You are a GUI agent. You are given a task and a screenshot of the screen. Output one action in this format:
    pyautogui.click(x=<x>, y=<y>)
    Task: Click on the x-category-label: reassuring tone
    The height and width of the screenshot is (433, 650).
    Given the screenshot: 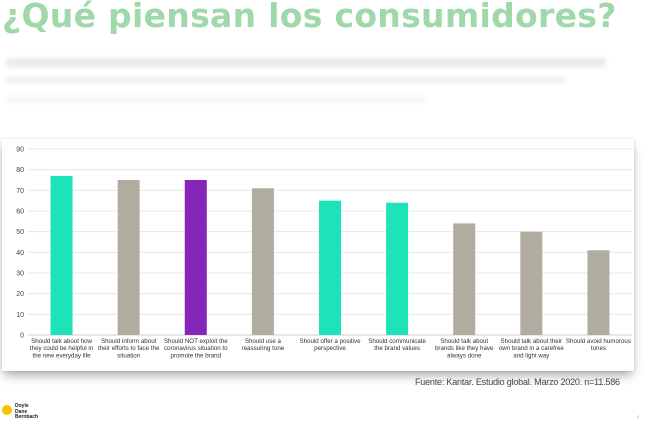 What is the action you would take?
    pyautogui.click(x=263, y=348)
    